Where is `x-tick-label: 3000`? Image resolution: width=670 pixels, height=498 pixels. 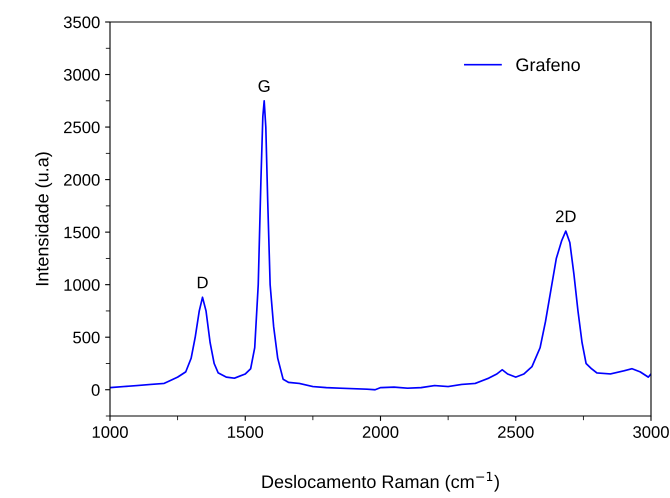
x-tick-label: 3000 is located at coordinates (651, 432).